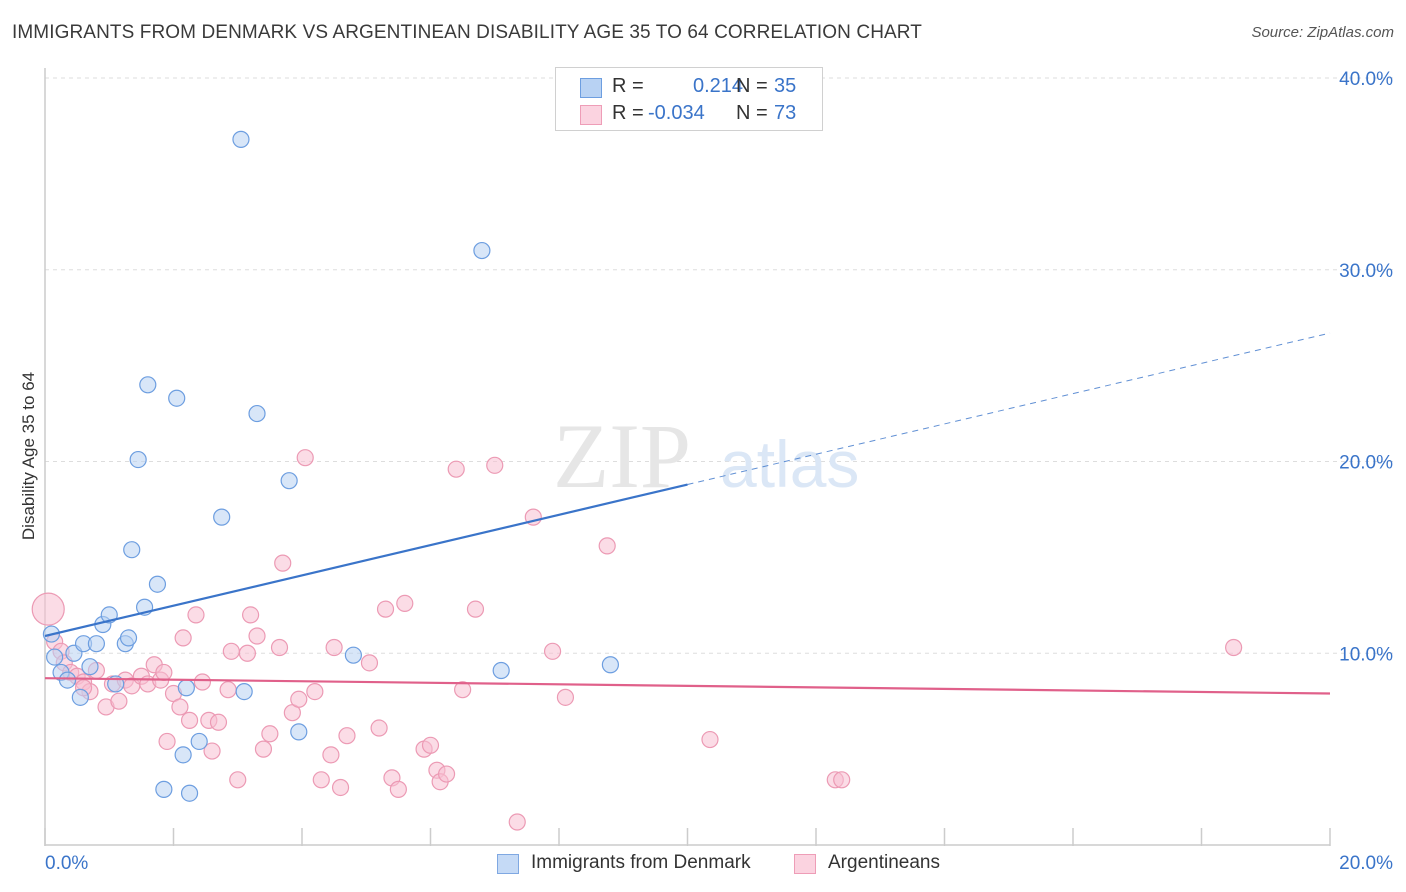 This screenshot has height=892, width=1406. I want to click on argentineans-legend-label: Argentineans, so click(884, 862).